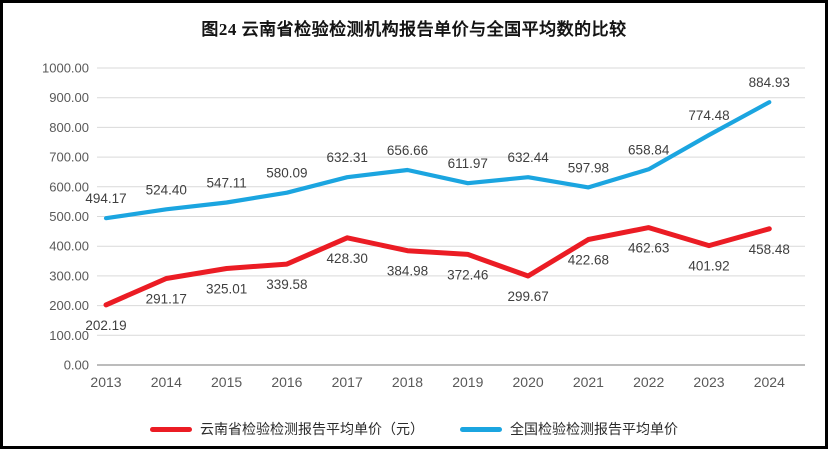 The width and height of the screenshot is (828, 449). I want to click on data-label-series-1: 597.98, so click(588, 167).